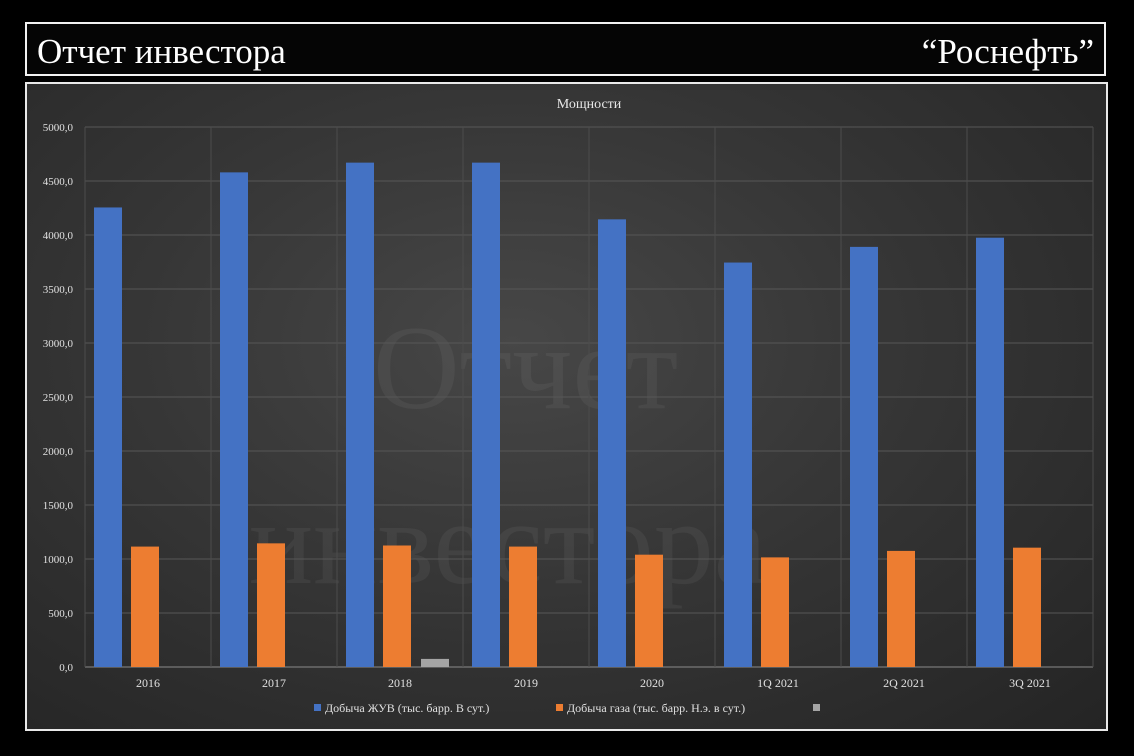 Image resolution: width=1134 pixels, height=756 pixels. What do you see at coordinates (58, 290) in the screenshot?
I see `y-tick-label: 3500,0` at bounding box center [58, 290].